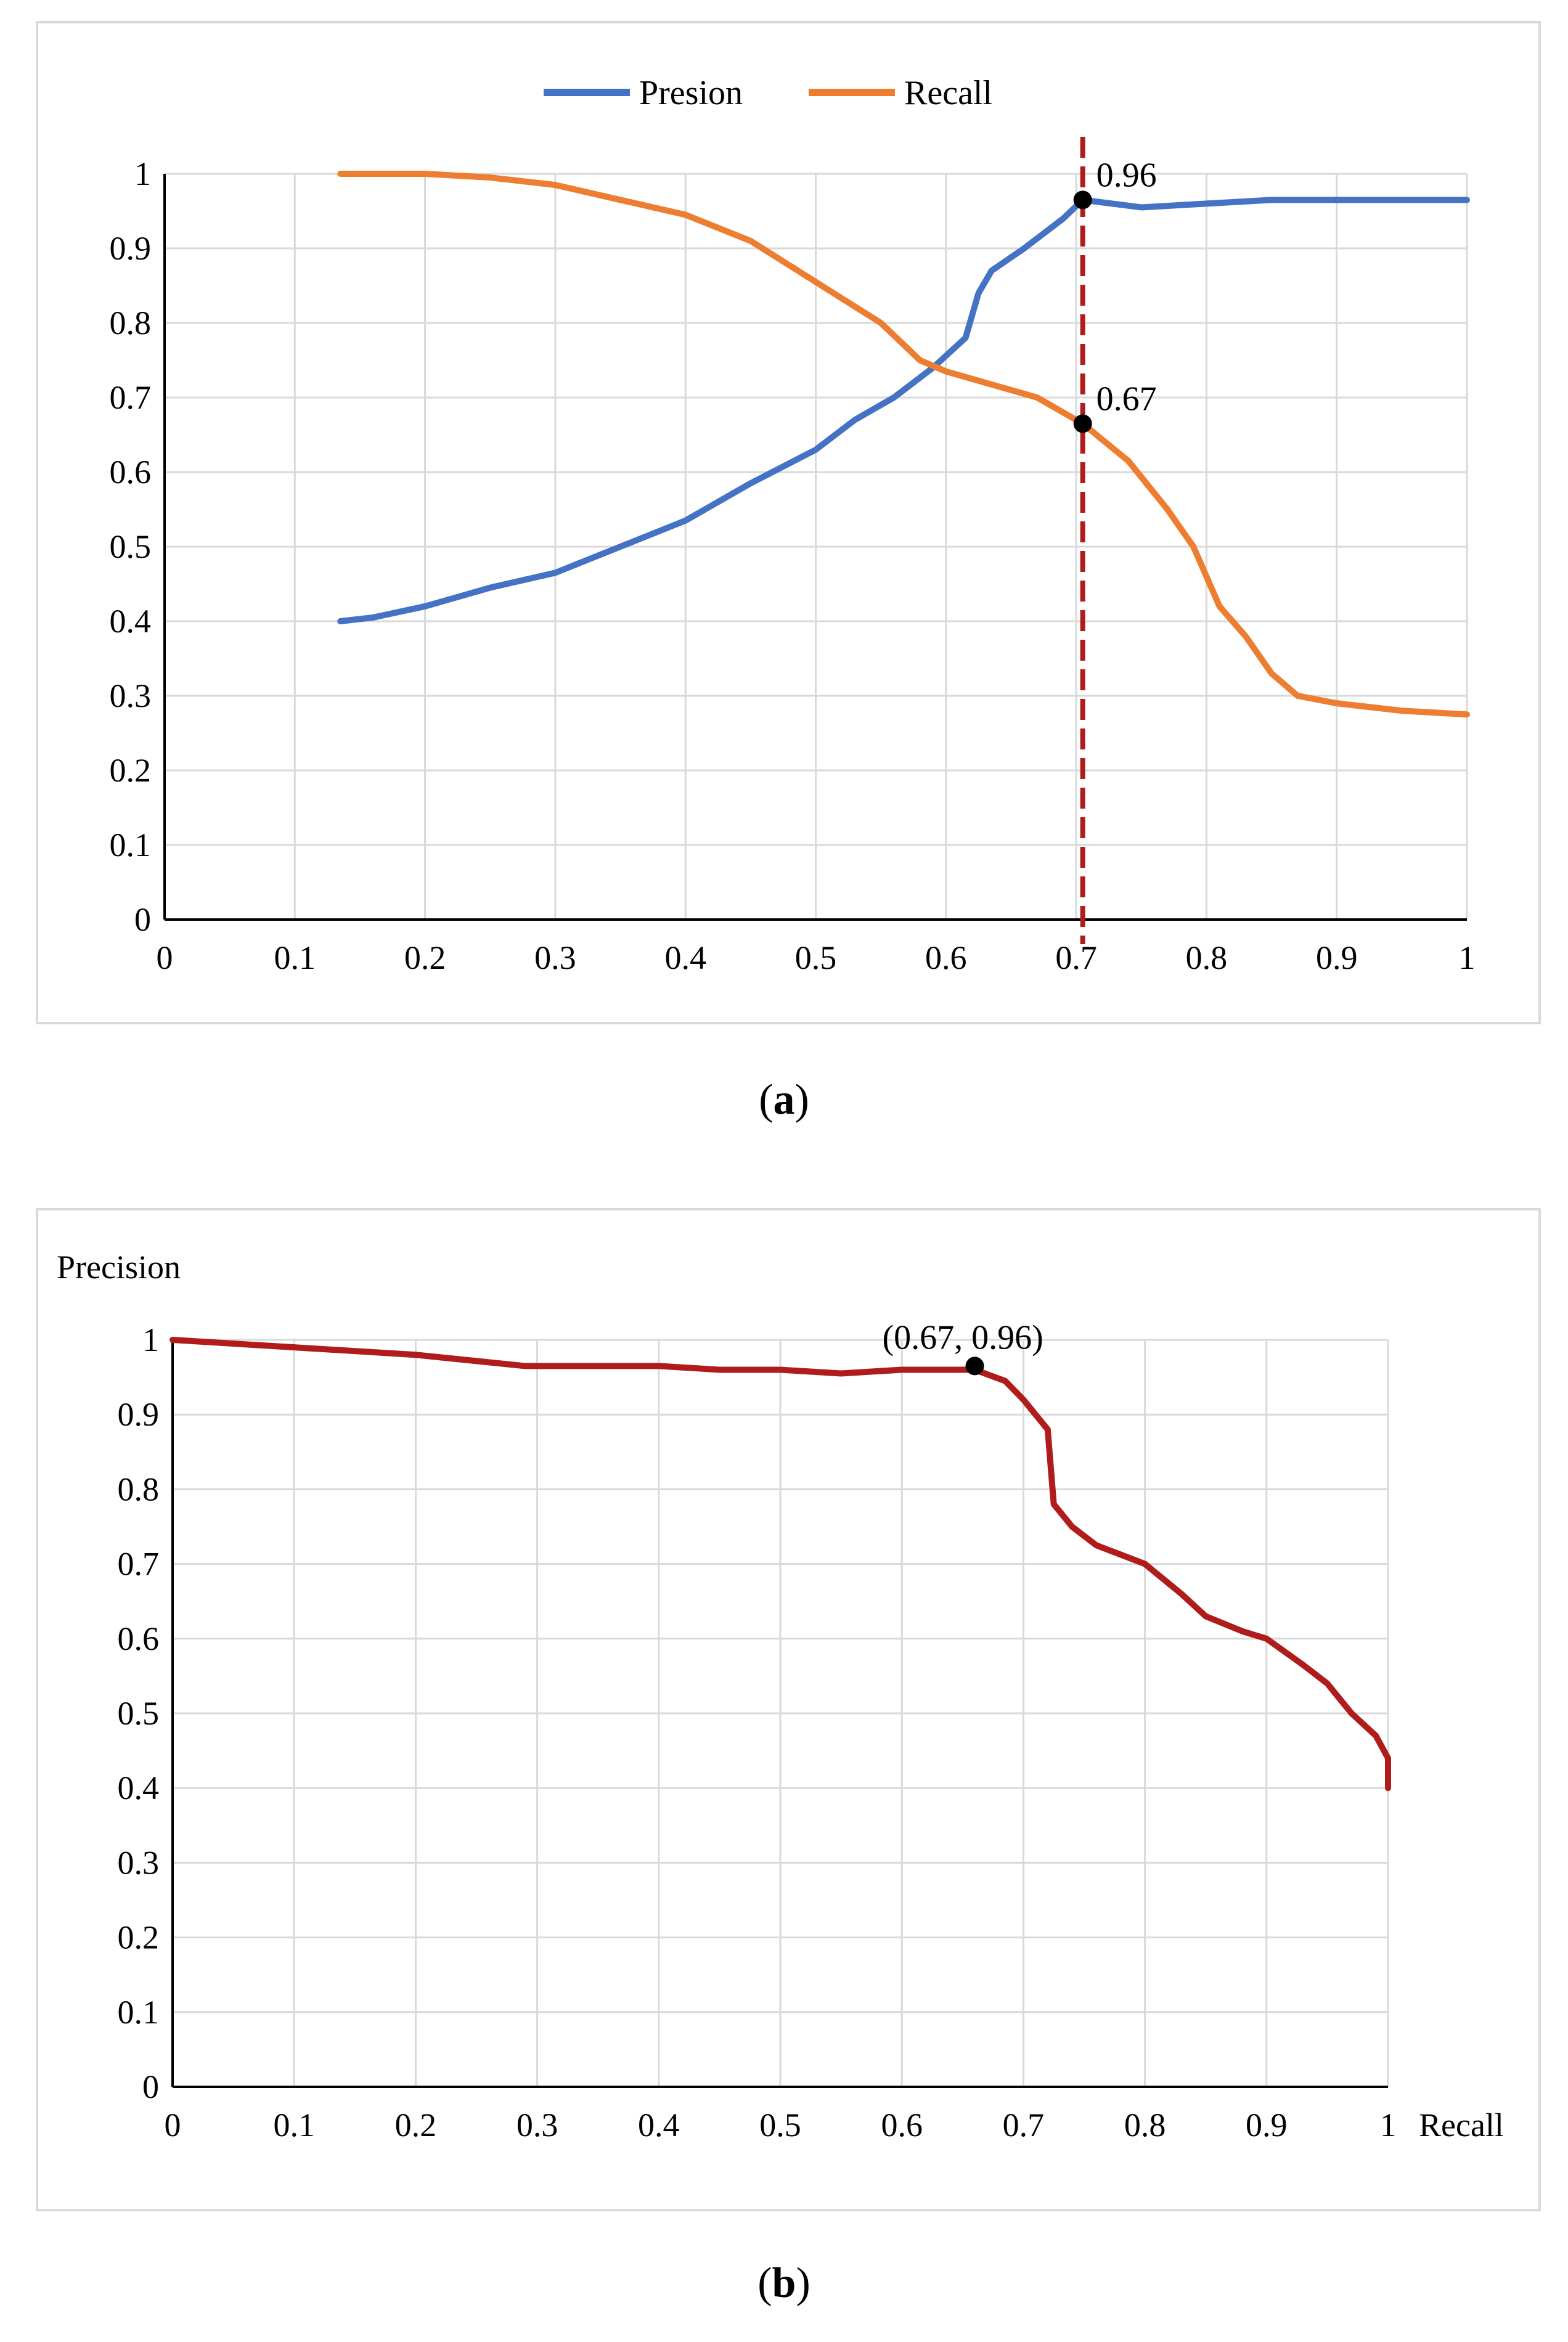 The height and width of the screenshot is (2342, 1568). Describe the element at coordinates (659, 2125) in the screenshot. I see `chart1-x-tick-label: 0.4` at that location.